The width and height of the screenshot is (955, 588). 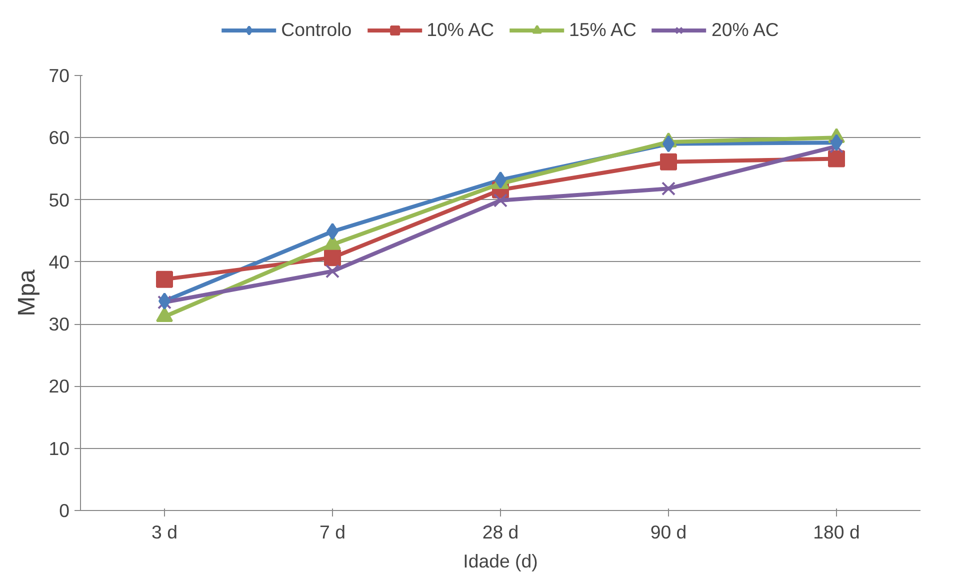 What do you see at coordinates (460, 30) in the screenshot?
I see `legend-label: 10% AC` at bounding box center [460, 30].